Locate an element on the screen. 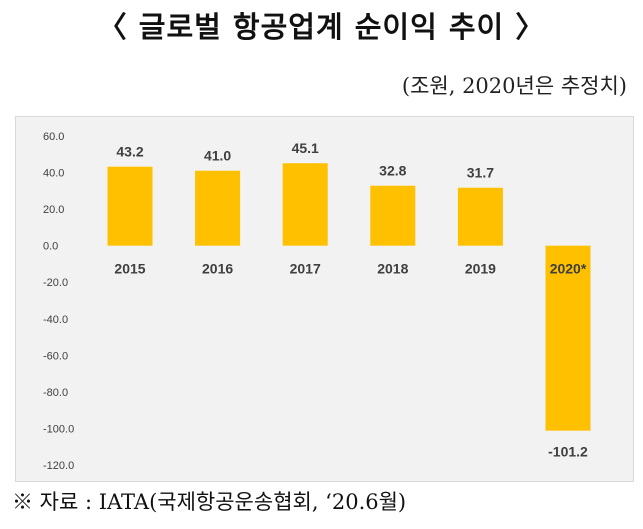 The height and width of the screenshot is (529, 643). y-tick-label: -120.0 is located at coordinates (58, 466).